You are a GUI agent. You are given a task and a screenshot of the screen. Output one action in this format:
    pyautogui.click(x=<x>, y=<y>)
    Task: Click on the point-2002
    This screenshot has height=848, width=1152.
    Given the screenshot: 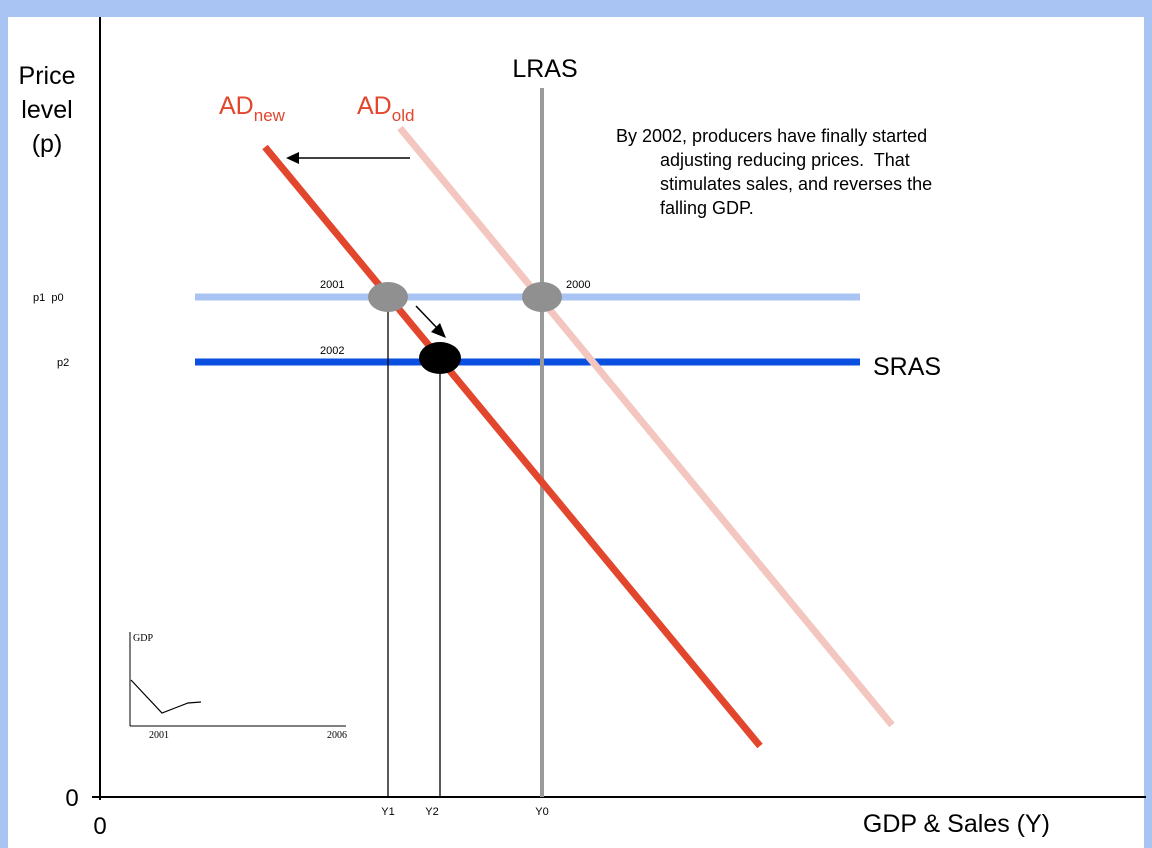 What is the action you would take?
    pyautogui.click(x=440, y=358)
    